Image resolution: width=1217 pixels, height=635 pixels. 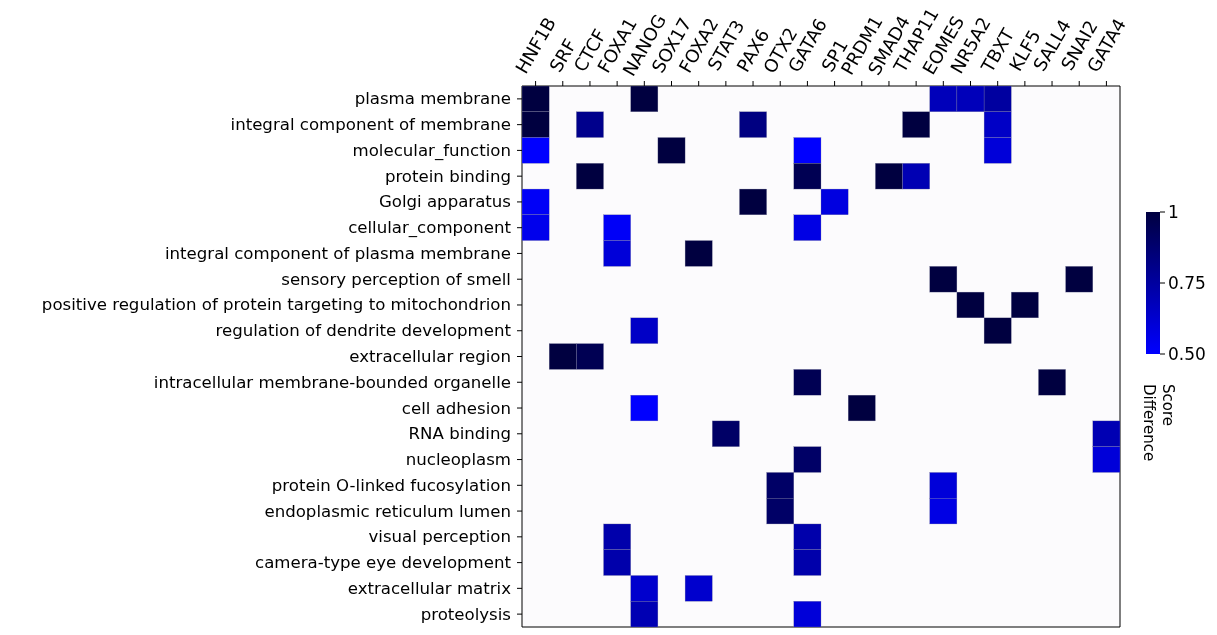 I want to click on y-tick-label: molecular_function, so click(x=431, y=150).